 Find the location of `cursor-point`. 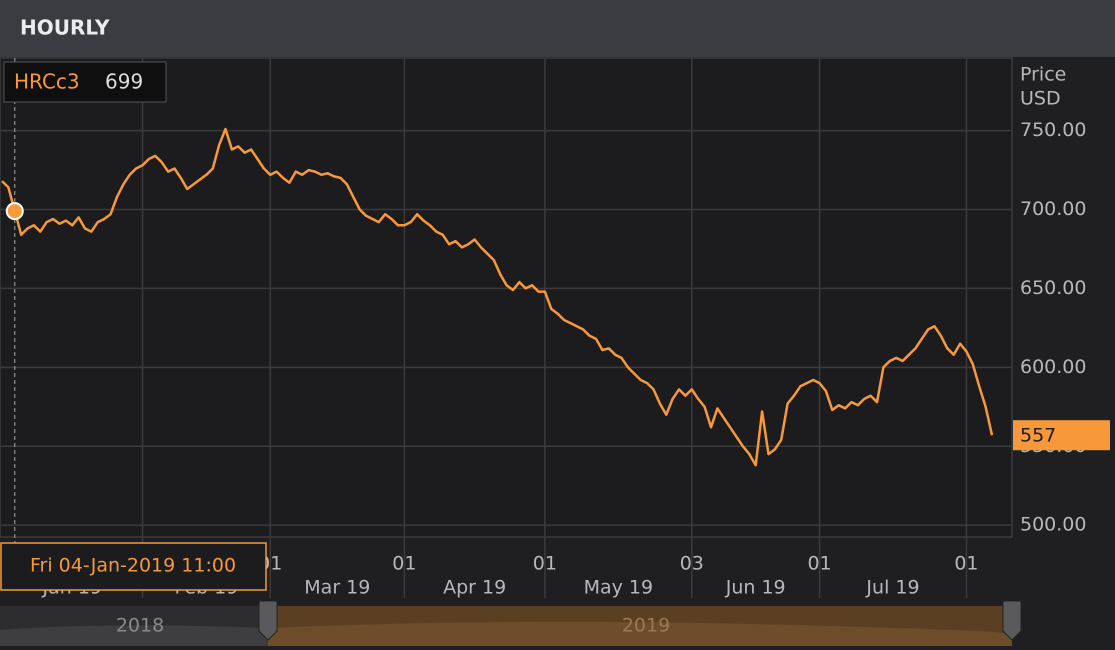

cursor-point is located at coordinates (14, 211).